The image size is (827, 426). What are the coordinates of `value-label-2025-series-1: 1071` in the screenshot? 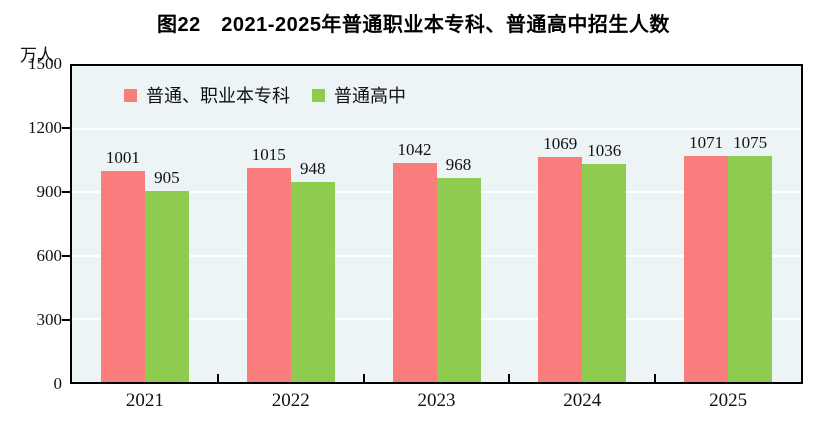 It's located at (706, 143).